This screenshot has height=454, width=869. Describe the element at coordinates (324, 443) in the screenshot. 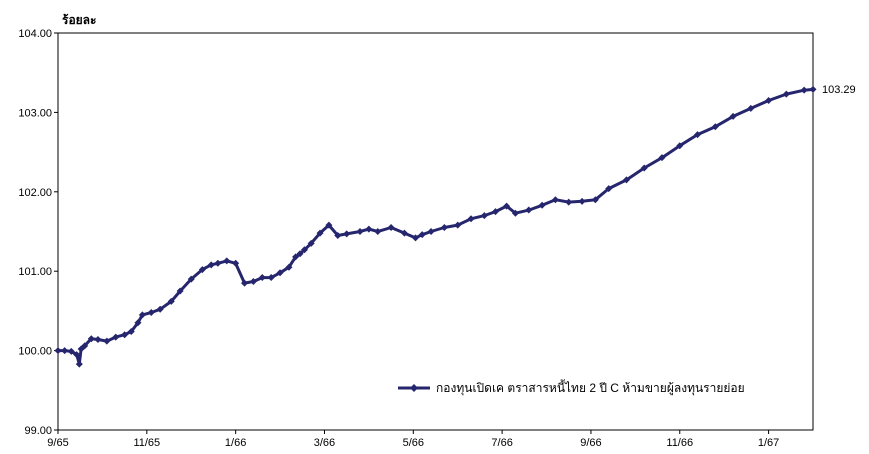

I see `x-tick-label: 3/66` at that location.